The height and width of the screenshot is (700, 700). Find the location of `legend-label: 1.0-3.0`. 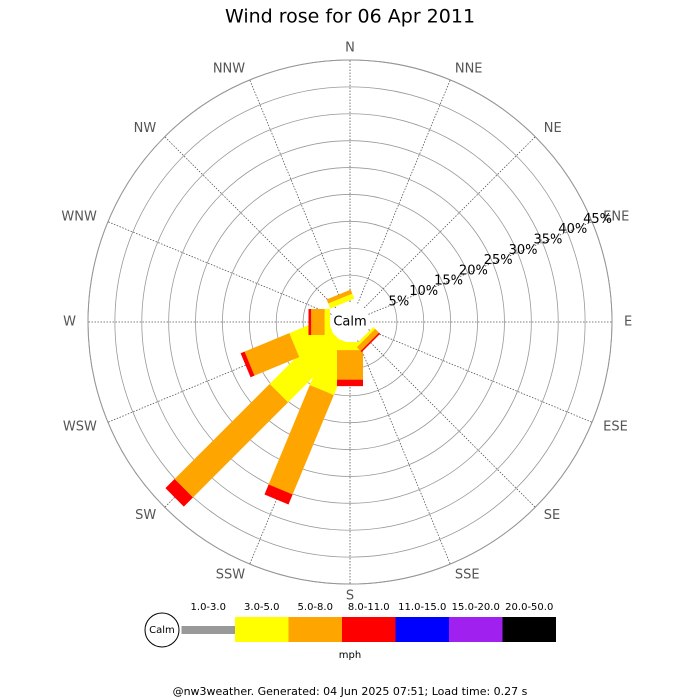

legend-label: 1.0-3.0 is located at coordinates (208, 607).